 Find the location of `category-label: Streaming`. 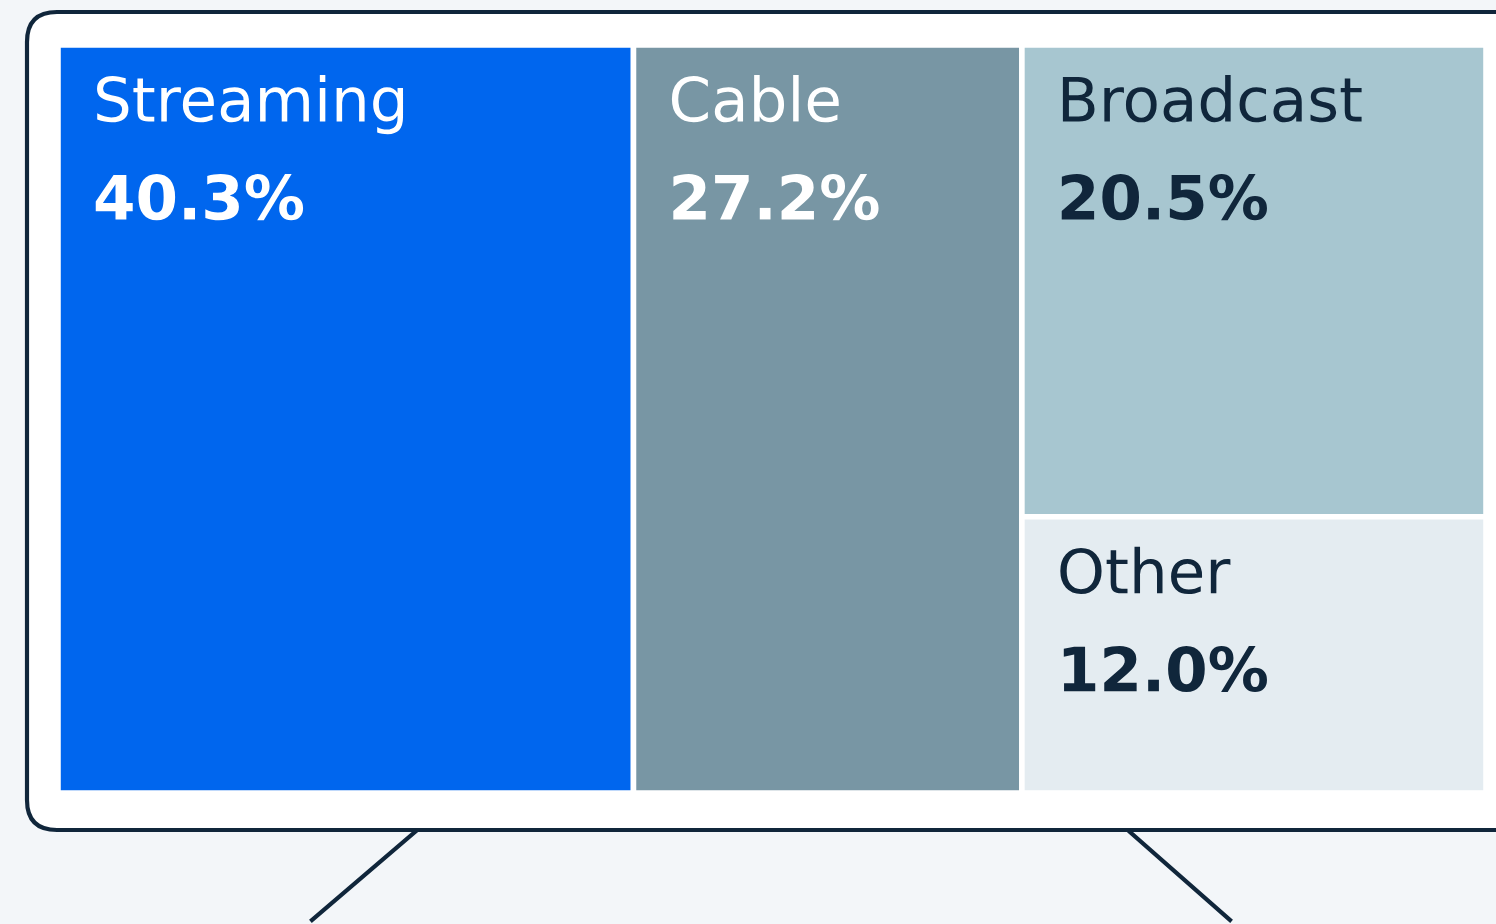

category-label: Streaming is located at coordinates (250, 105).